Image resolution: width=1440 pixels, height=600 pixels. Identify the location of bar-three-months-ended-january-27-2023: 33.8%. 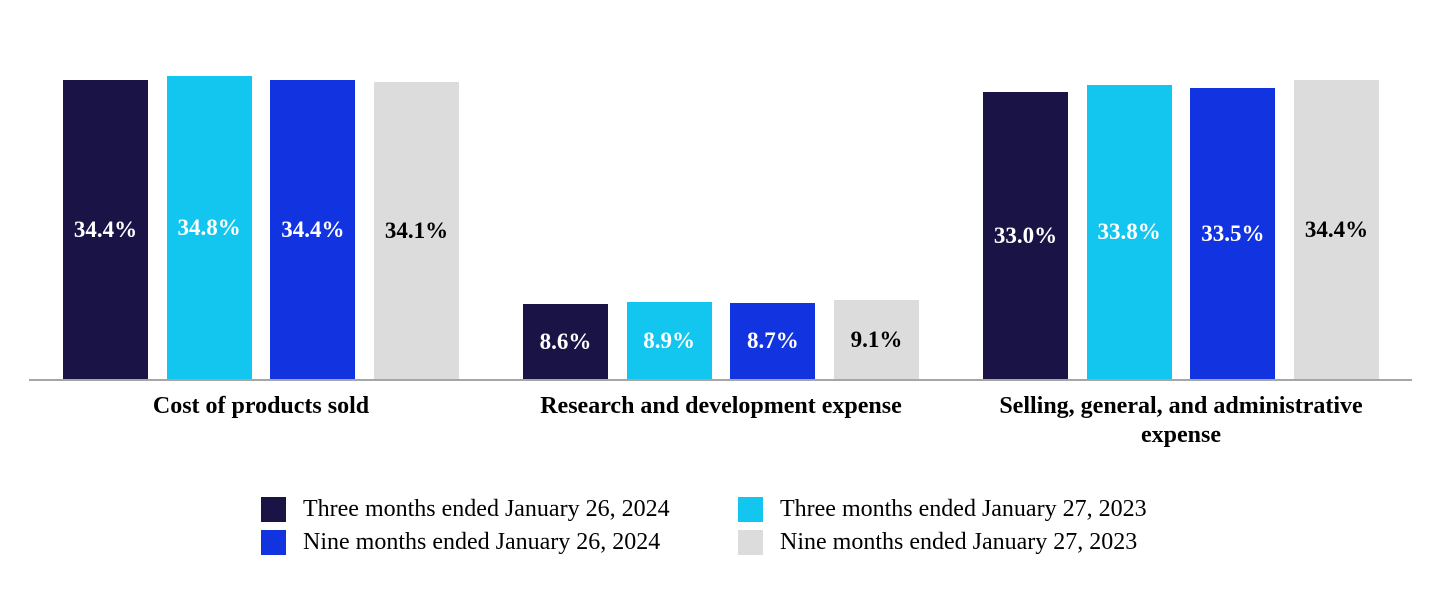
(1129, 232).